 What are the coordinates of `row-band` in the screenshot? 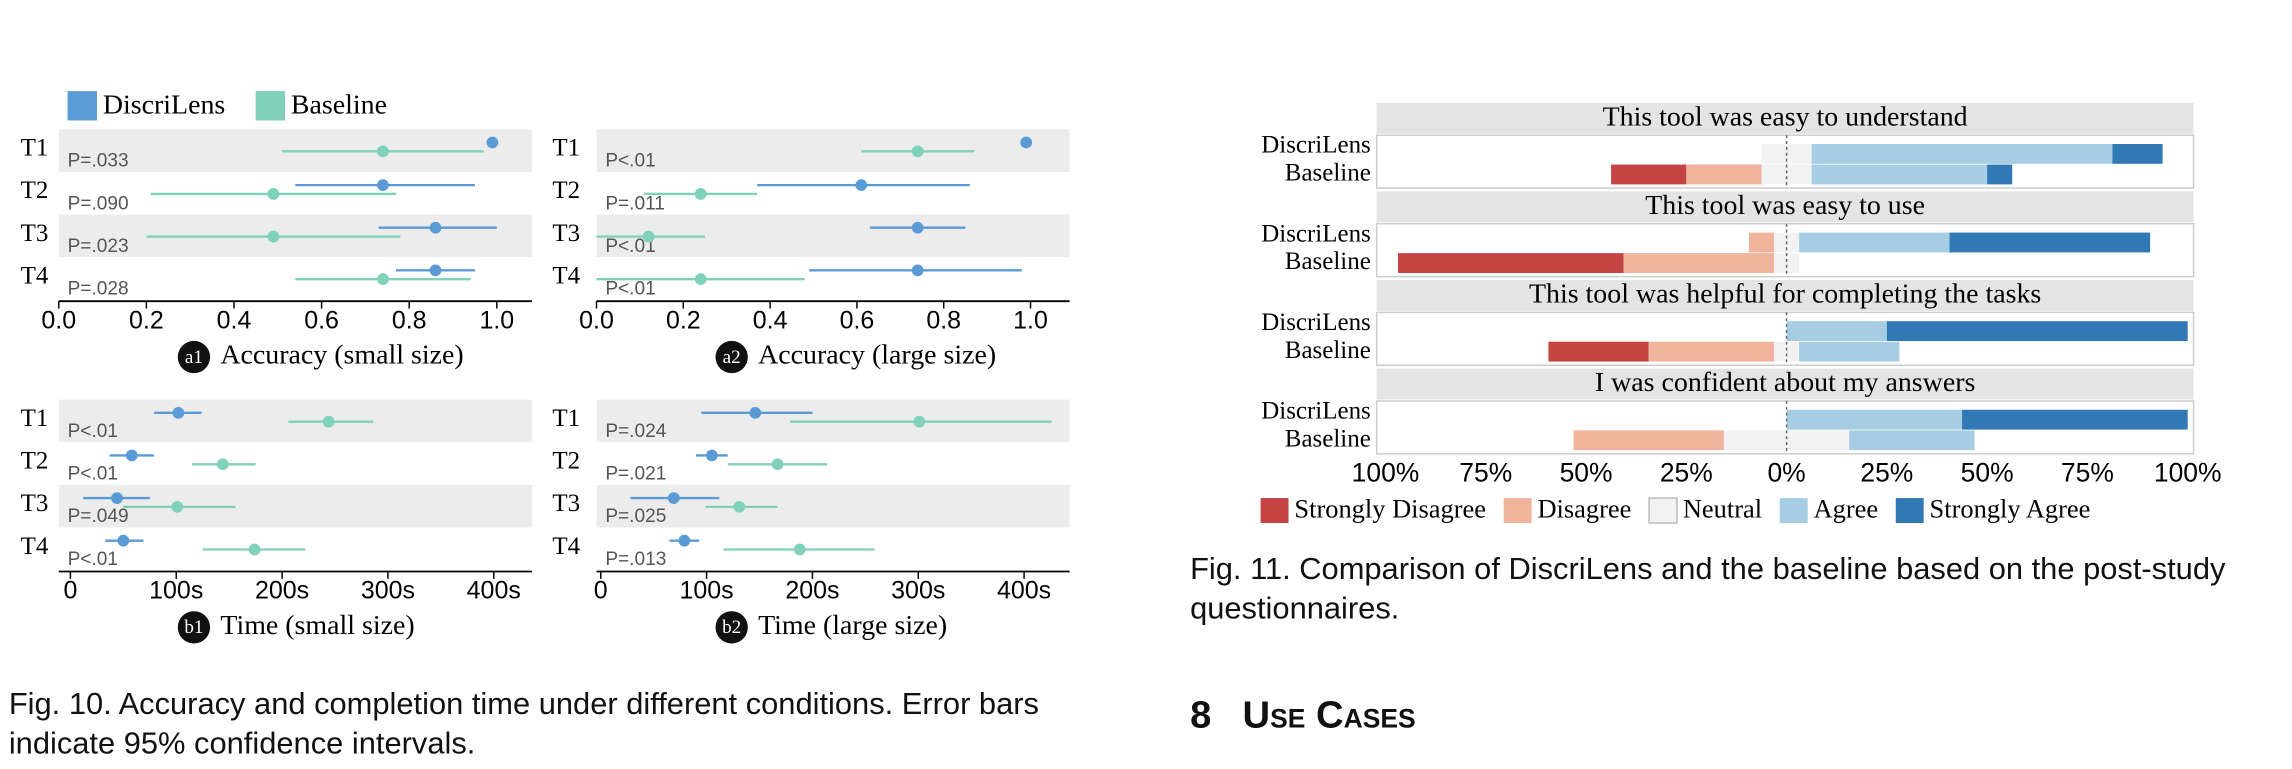 It's located at (833, 150).